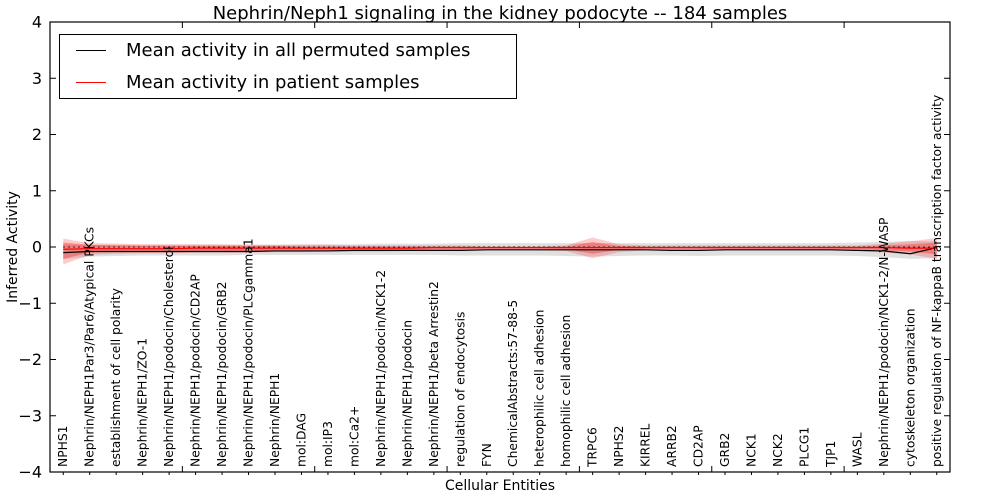  I want to click on patient-line-swatch, so click(91, 82).